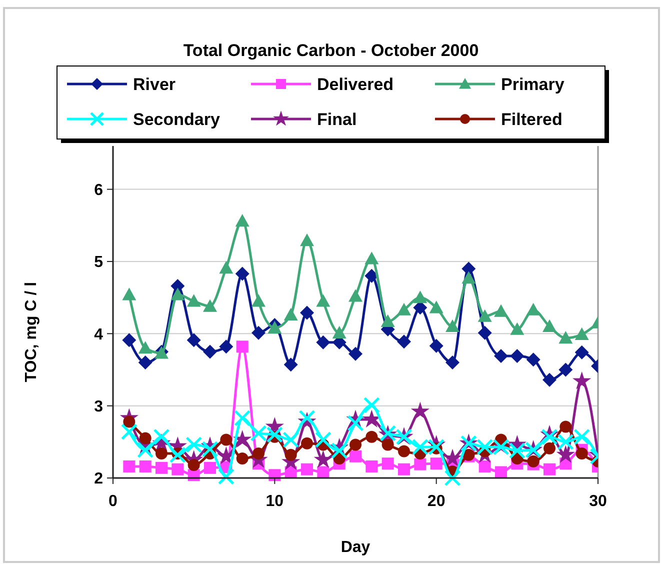  I want to click on y-tick-label: 2, so click(99, 479).